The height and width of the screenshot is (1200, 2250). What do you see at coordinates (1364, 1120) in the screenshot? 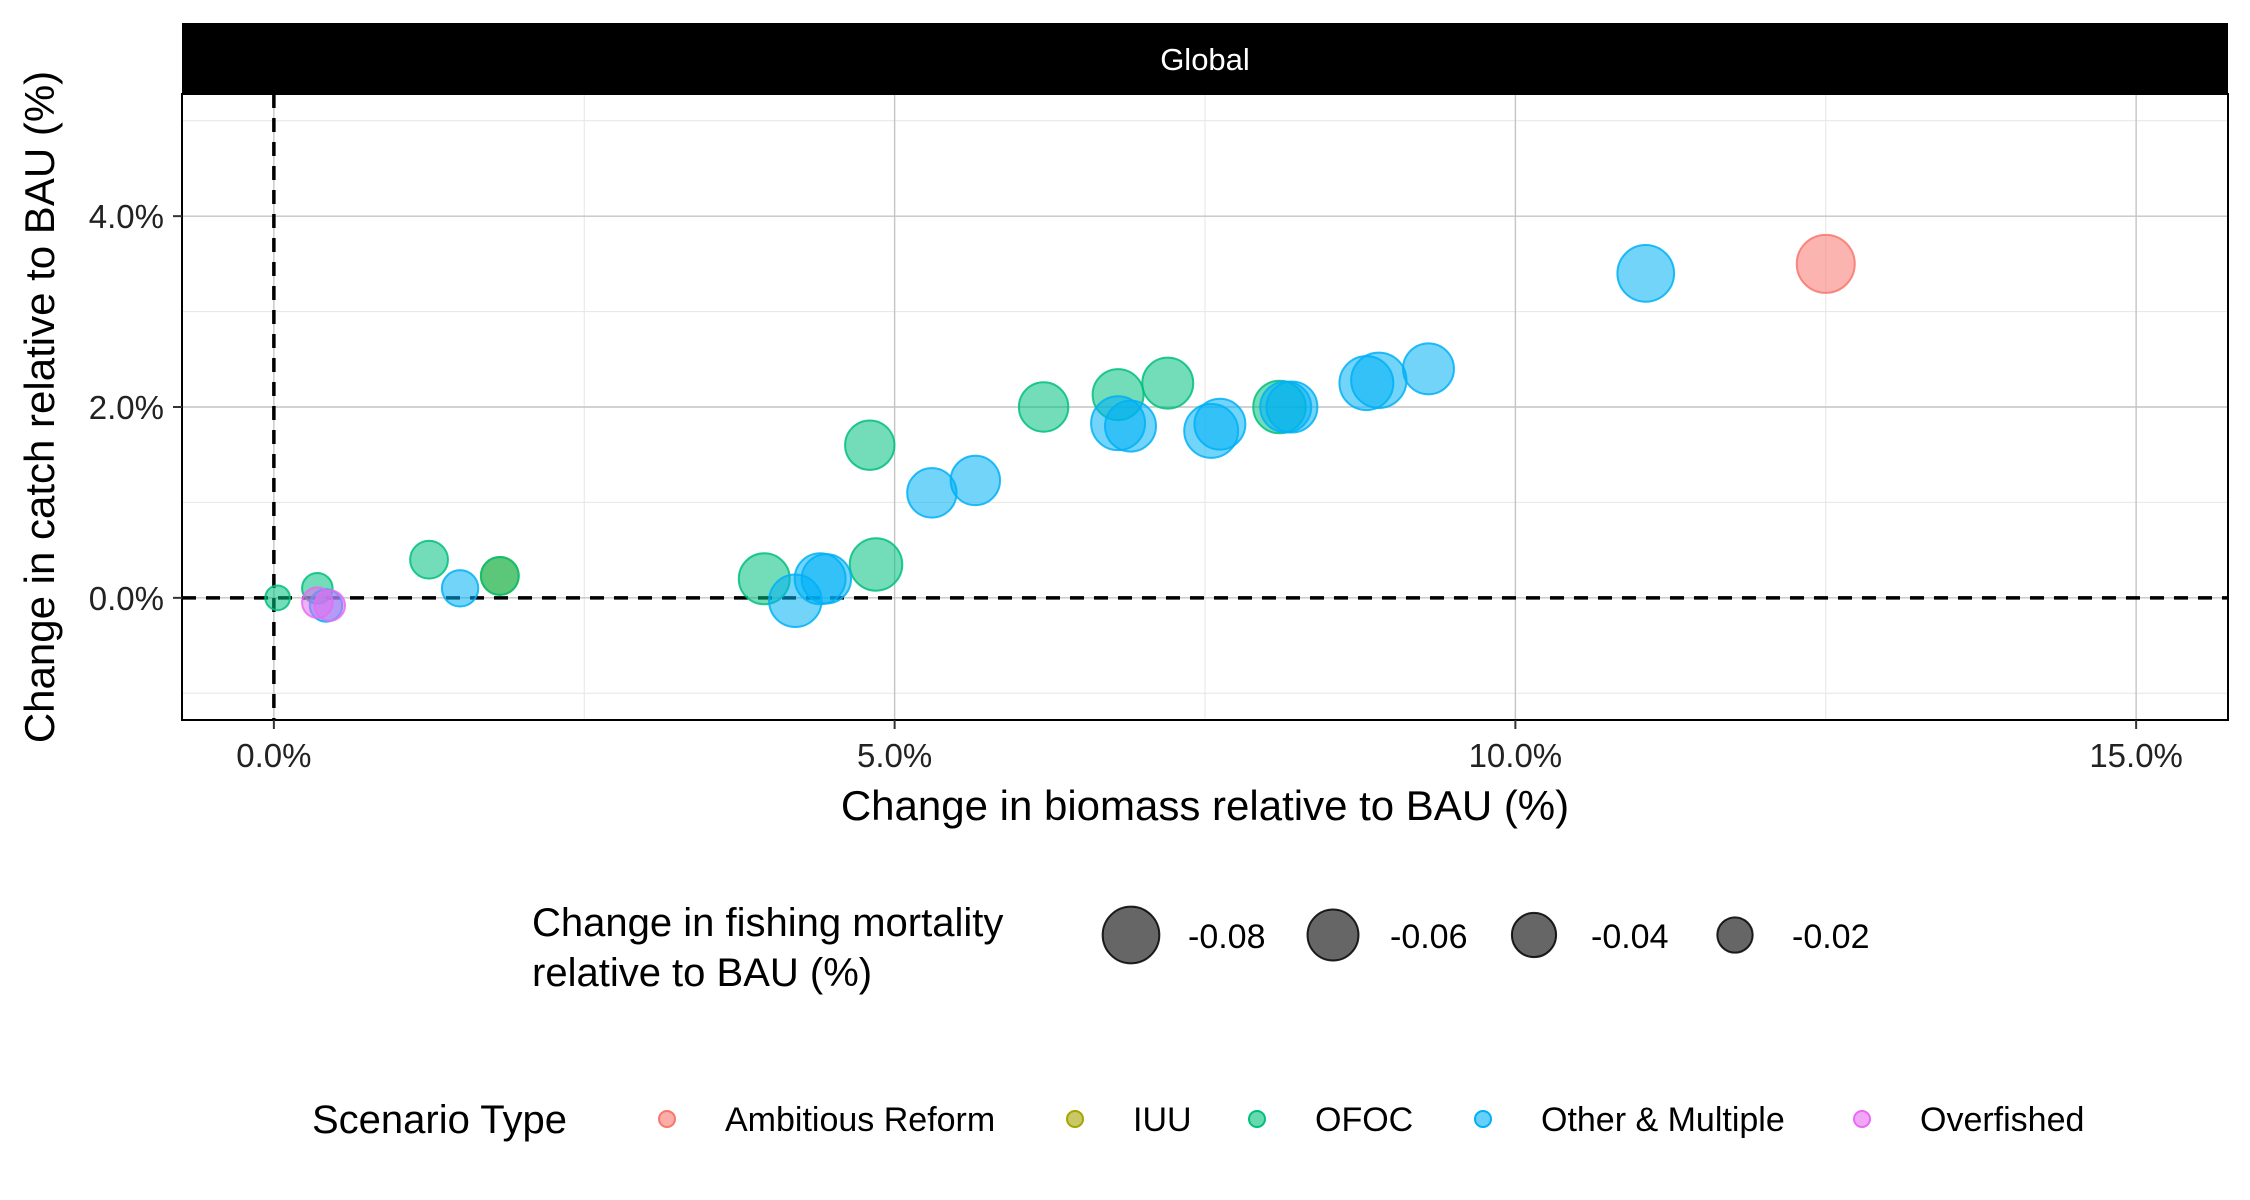
I see `color-legend-label: OFOC` at bounding box center [1364, 1120].